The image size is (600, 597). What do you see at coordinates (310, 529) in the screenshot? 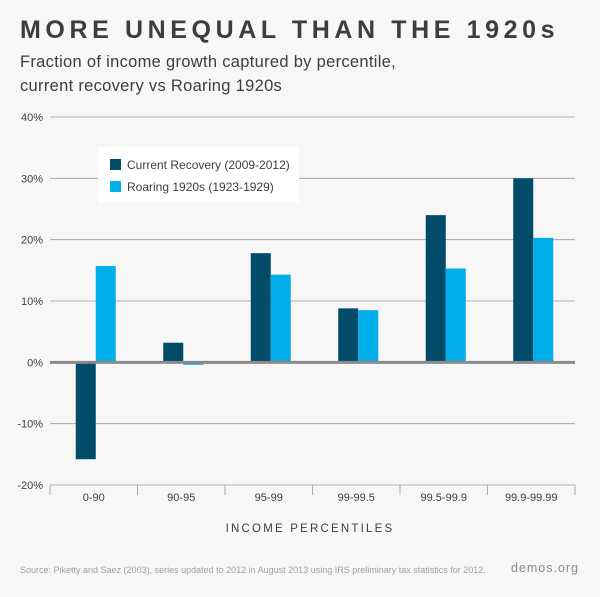
I see `x-axis-label: INCOME PERCENTILES` at bounding box center [310, 529].